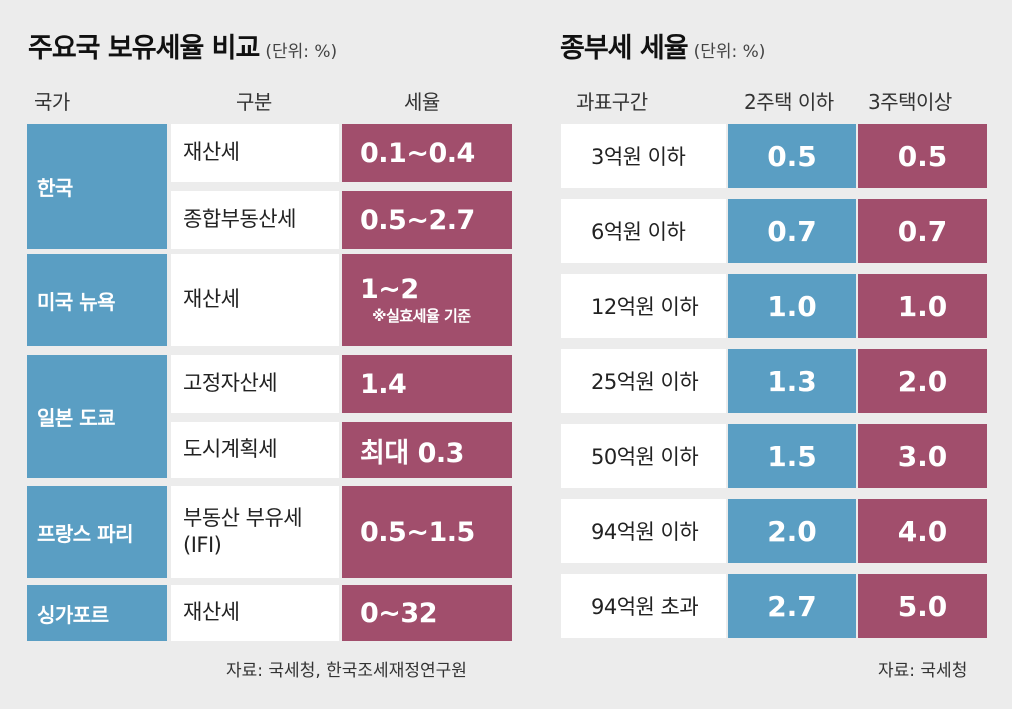 This screenshot has width=1012, height=709. What do you see at coordinates (612, 102) in the screenshot?
I see `header-bracket: 과표구간` at bounding box center [612, 102].